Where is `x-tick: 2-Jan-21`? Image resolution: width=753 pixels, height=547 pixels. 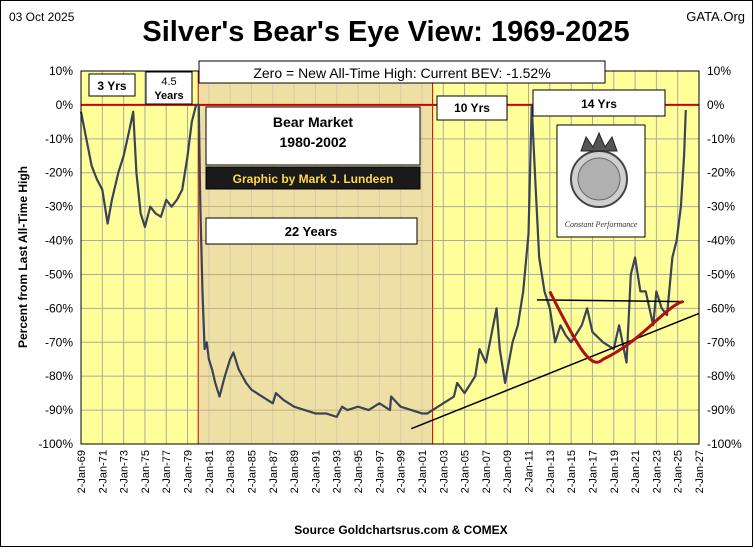 x-tick: 2-Jan-21 is located at coordinates (636, 471).